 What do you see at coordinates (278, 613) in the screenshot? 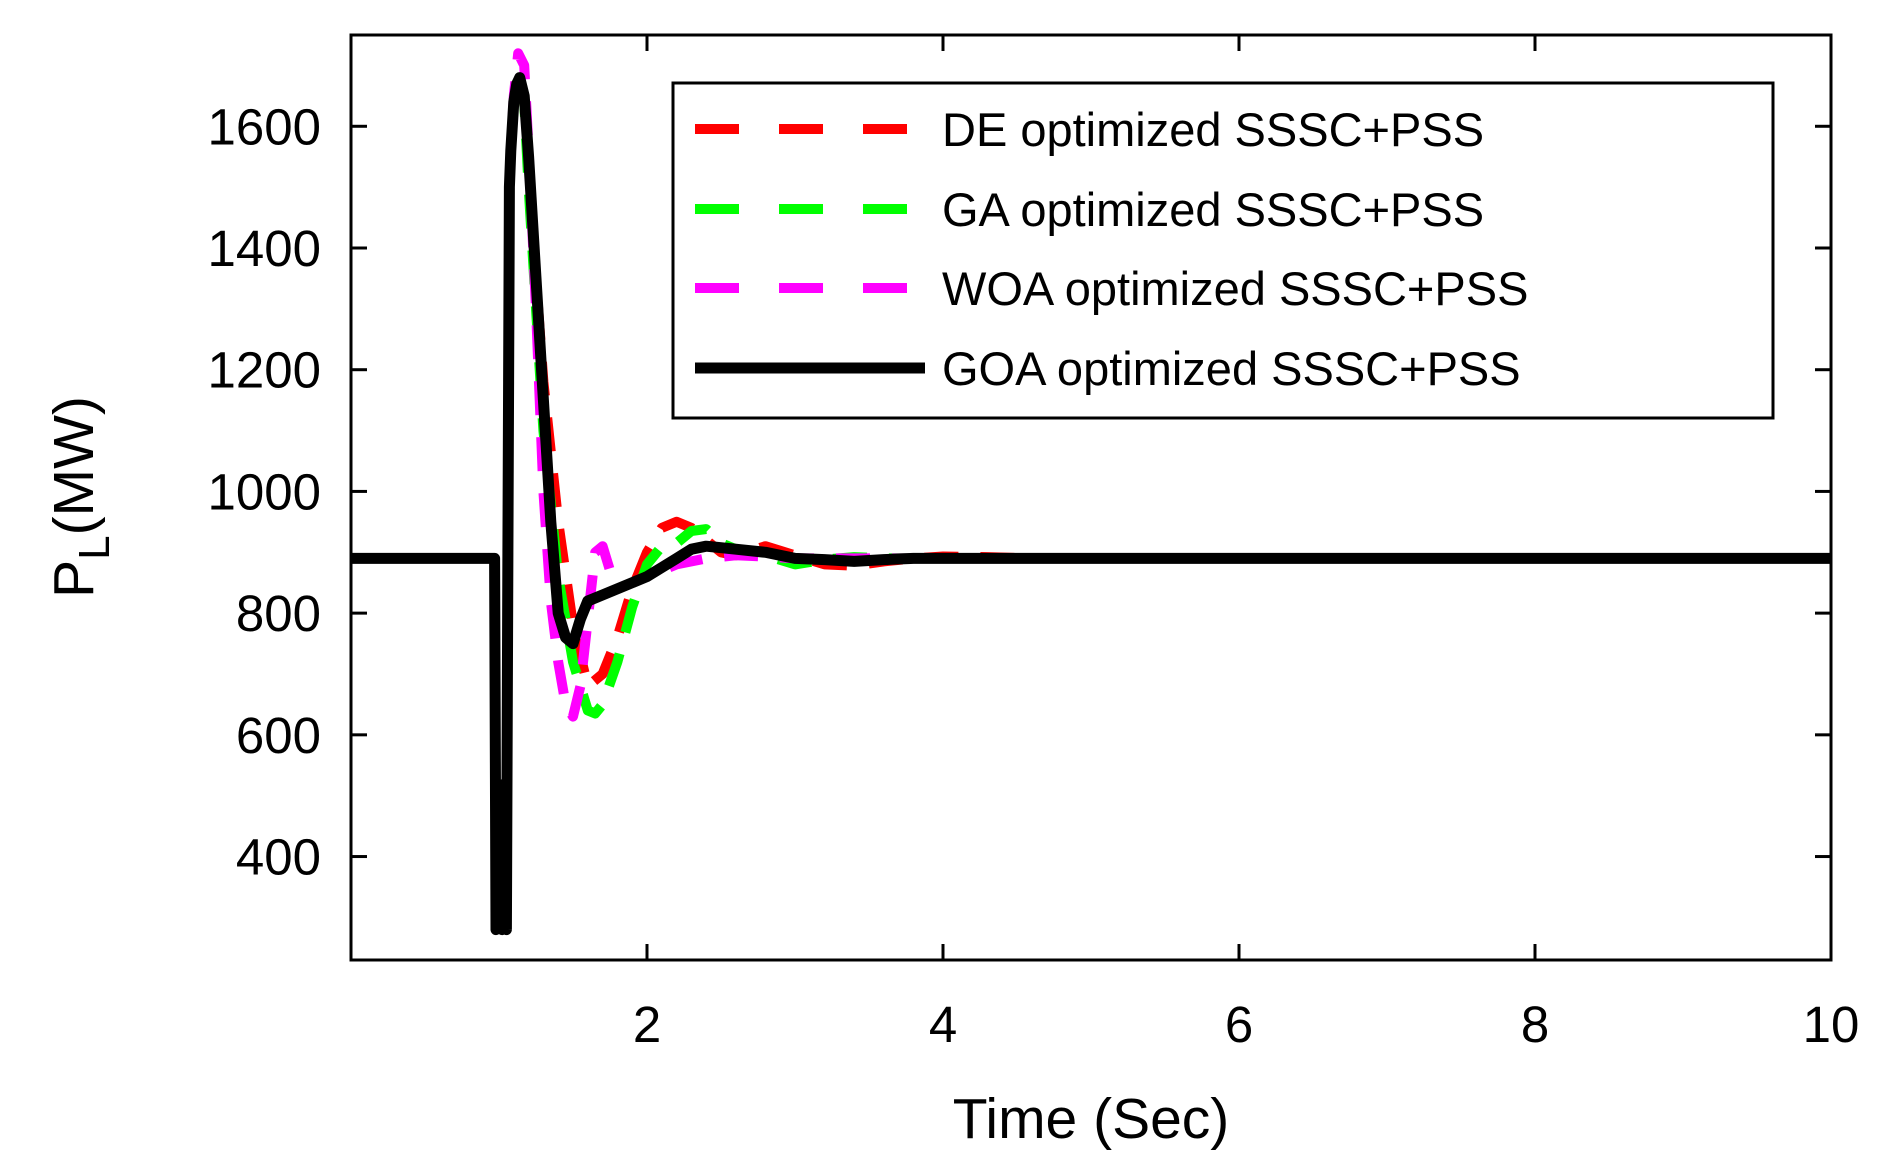
I see `y-tick-label: 800` at bounding box center [278, 613].